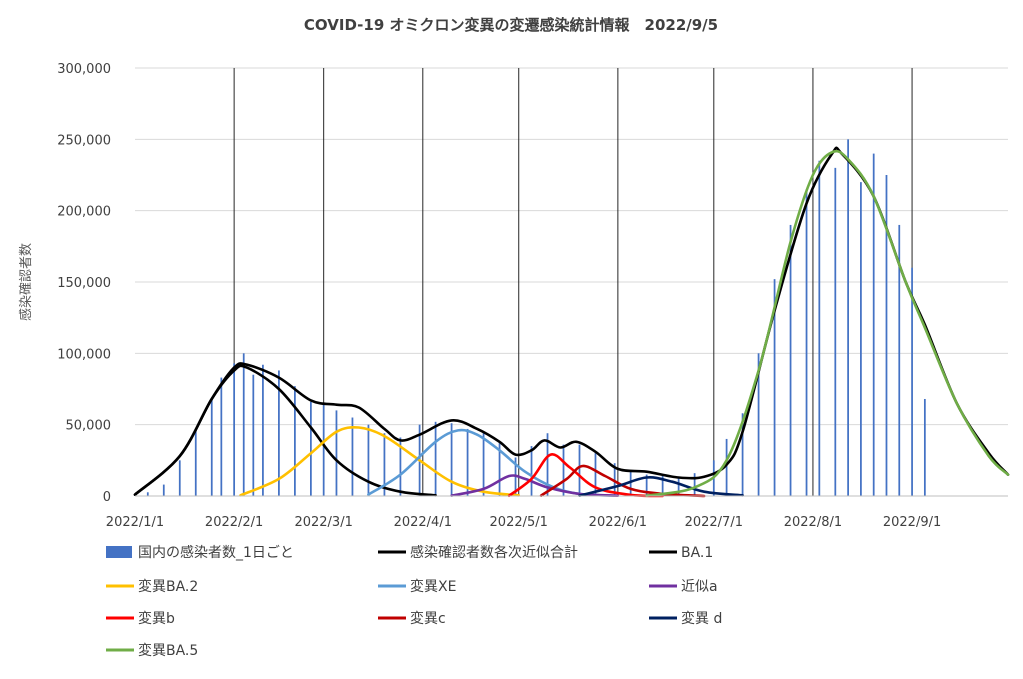 Image resolution: width=1023 pixels, height=679 pixels. Describe the element at coordinates (84, 140) in the screenshot. I see `y-tick-label: 250,000` at that location.